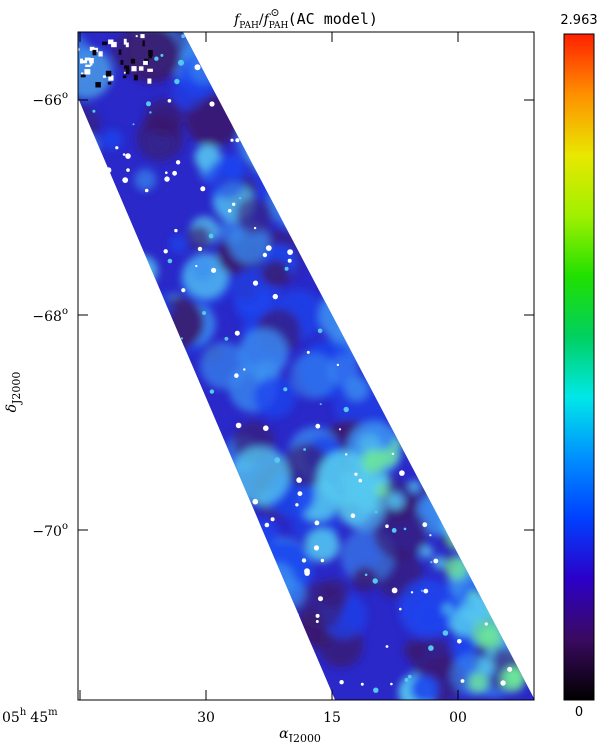 The image size is (600, 742). What do you see at coordinates (50, 99) in the screenshot?
I see `y-tick-label-66: −66o` at bounding box center [50, 99].